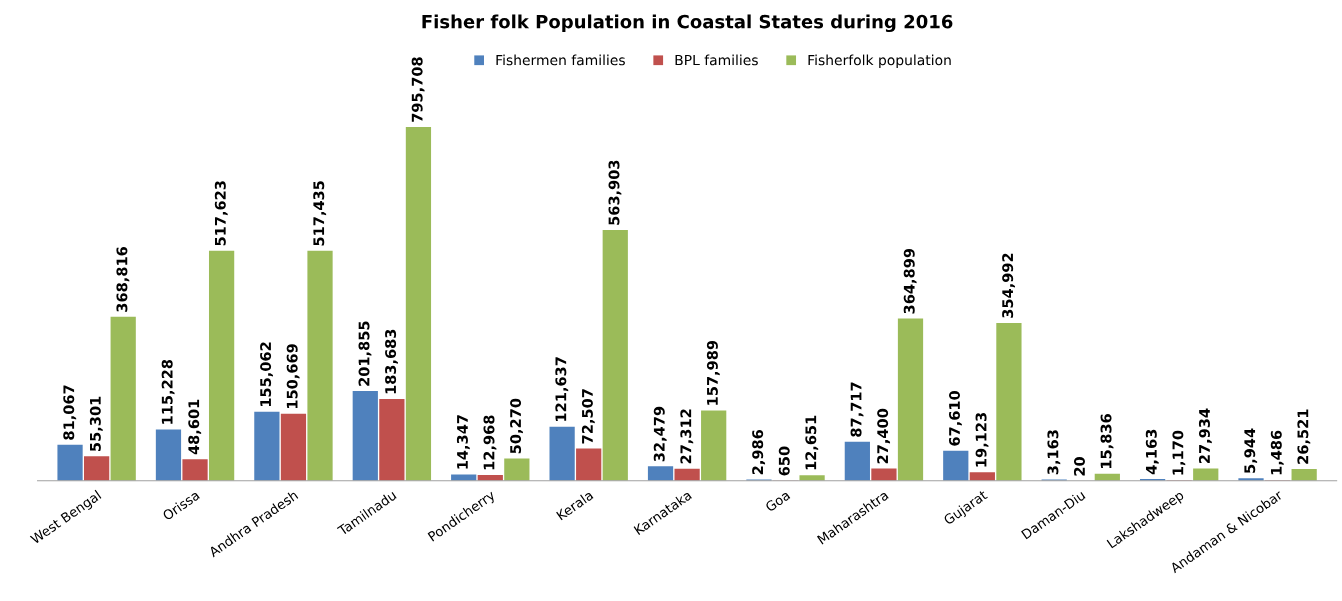  What do you see at coordinates (660, 434) in the screenshot?
I see `data-label: 32,479` at bounding box center [660, 434].